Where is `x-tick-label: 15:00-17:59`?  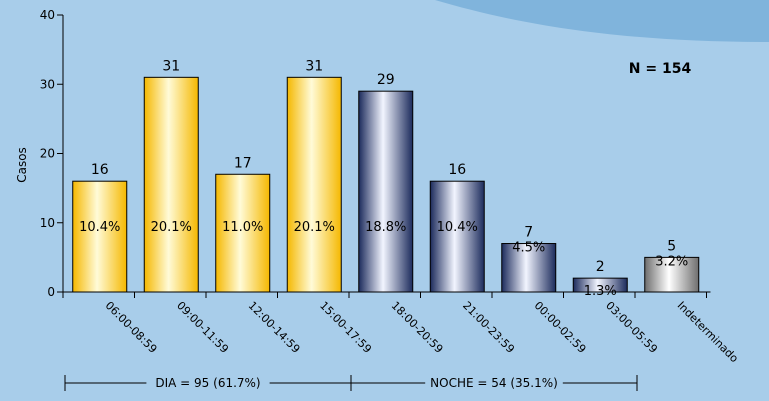
x-tick-label: 15:00-17:59 is located at coordinates (345, 327).